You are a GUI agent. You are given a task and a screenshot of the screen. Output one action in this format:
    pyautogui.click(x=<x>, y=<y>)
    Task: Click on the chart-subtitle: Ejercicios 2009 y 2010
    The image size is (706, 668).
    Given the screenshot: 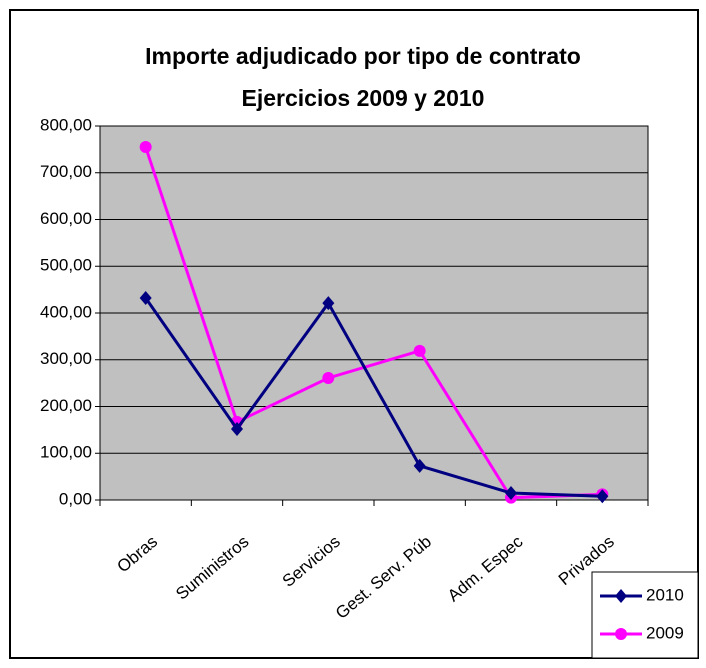 What is the action you would take?
    pyautogui.click(x=363, y=98)
    